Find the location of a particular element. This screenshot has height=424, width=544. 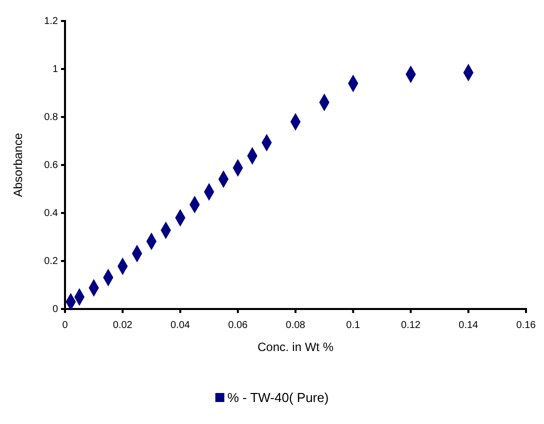

x-tick-label: 0.04 is located at coordinates (180, 325).